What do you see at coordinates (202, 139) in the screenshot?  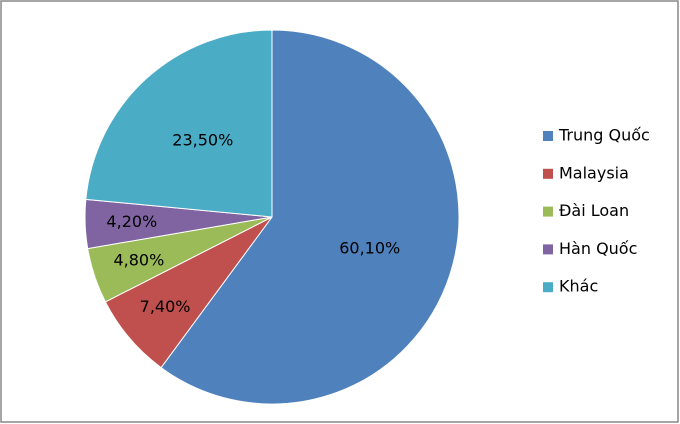 I see `data-label: 23,50%` at bounding box center [202, 139].